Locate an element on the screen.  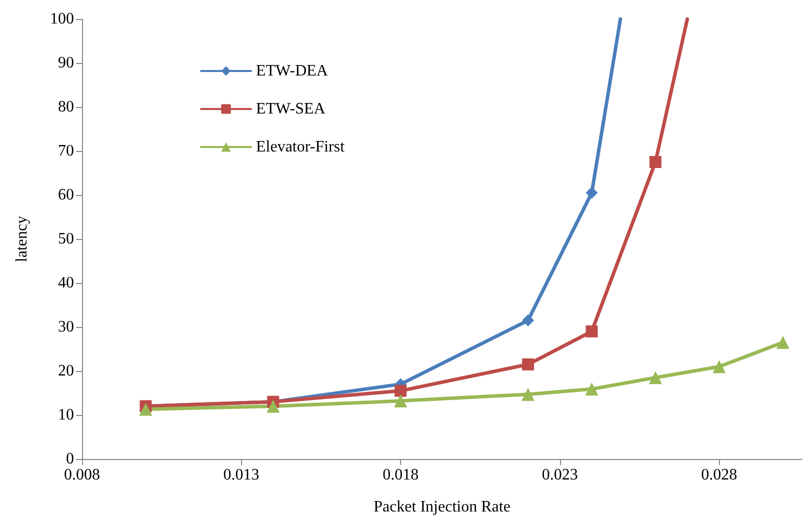
y-tick-label: 20 is located at coordinates (66, 371).